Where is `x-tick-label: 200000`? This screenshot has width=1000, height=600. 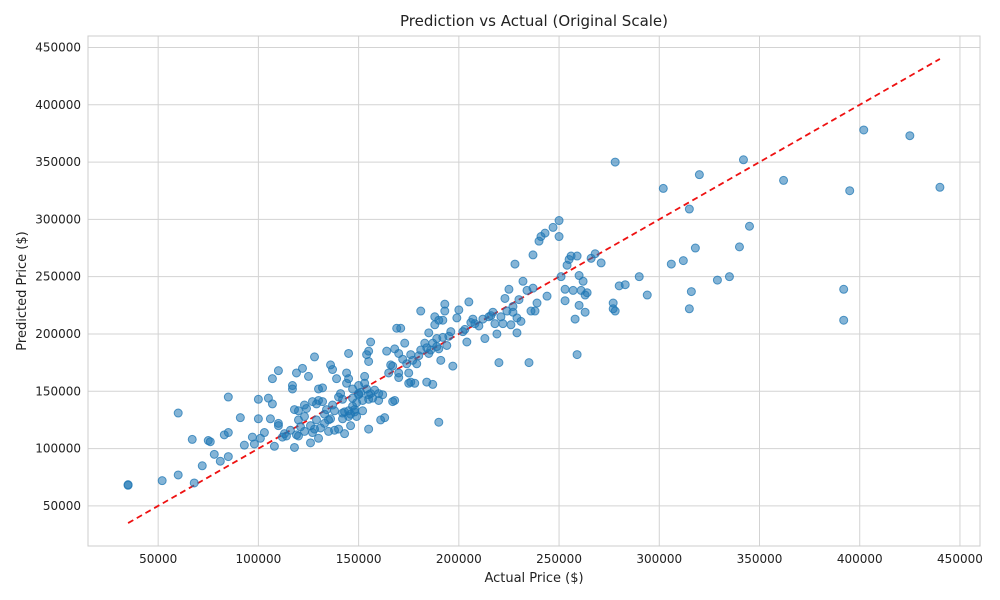
x-tick-label: 200000 is located at coordinates (459, 559).